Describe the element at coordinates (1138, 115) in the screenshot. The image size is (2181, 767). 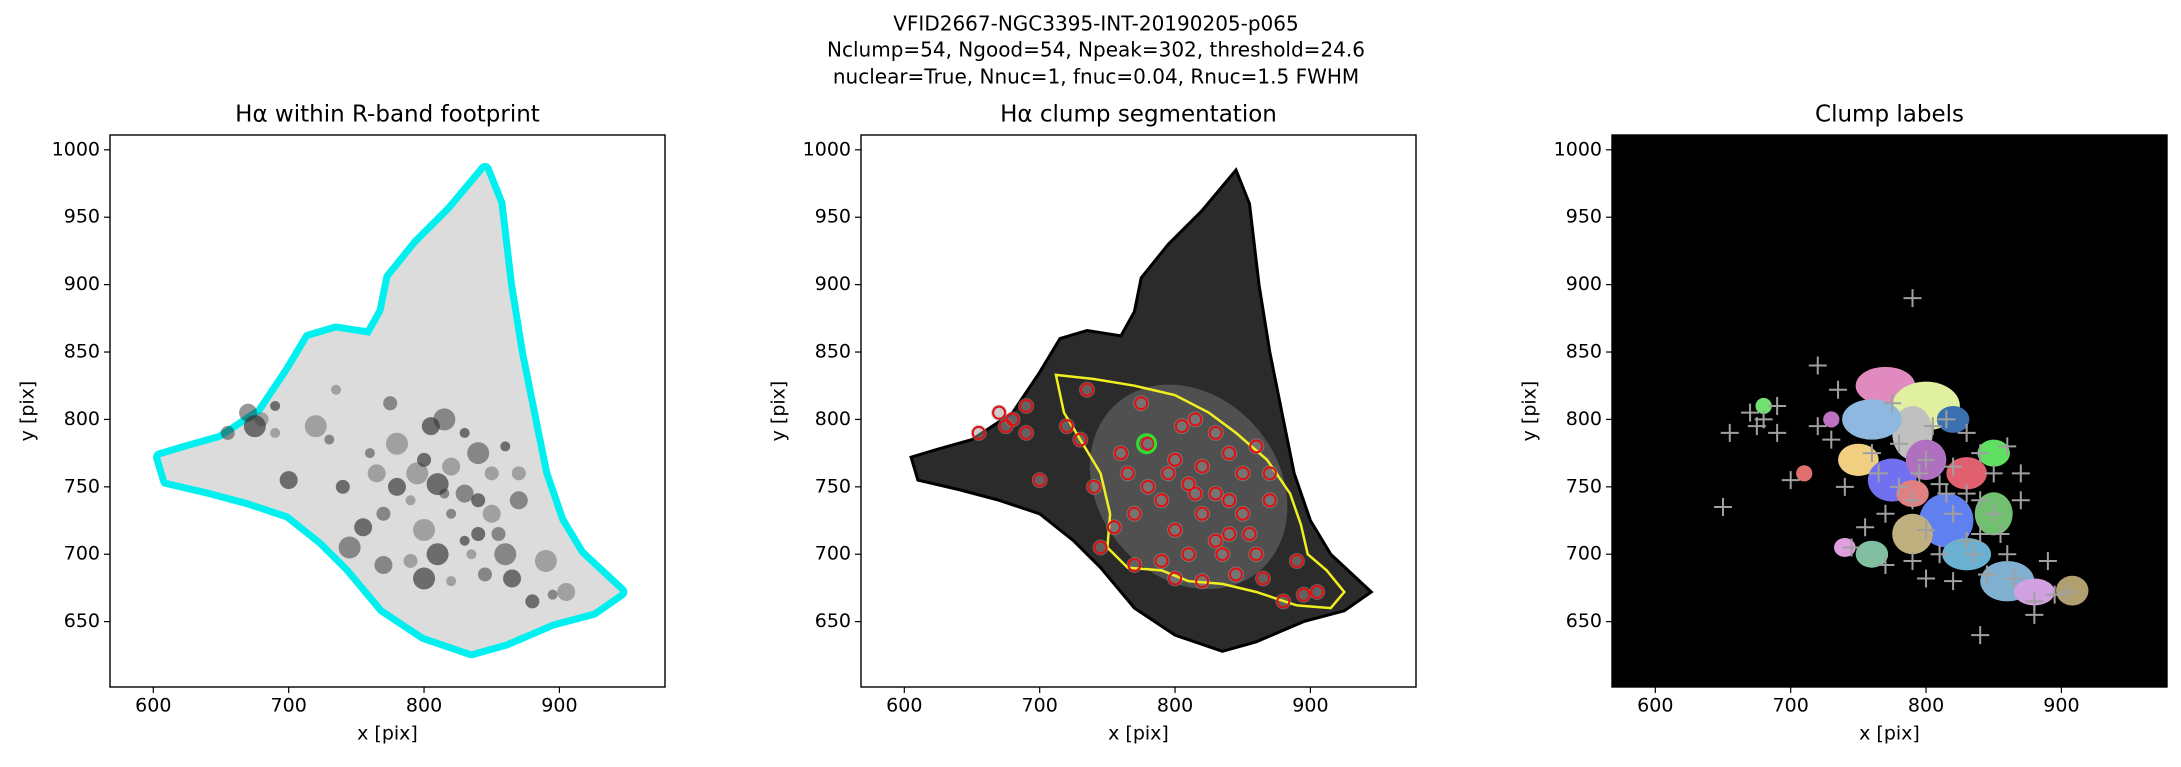
I see `axes-title: Hα clump segmentation` at that location.